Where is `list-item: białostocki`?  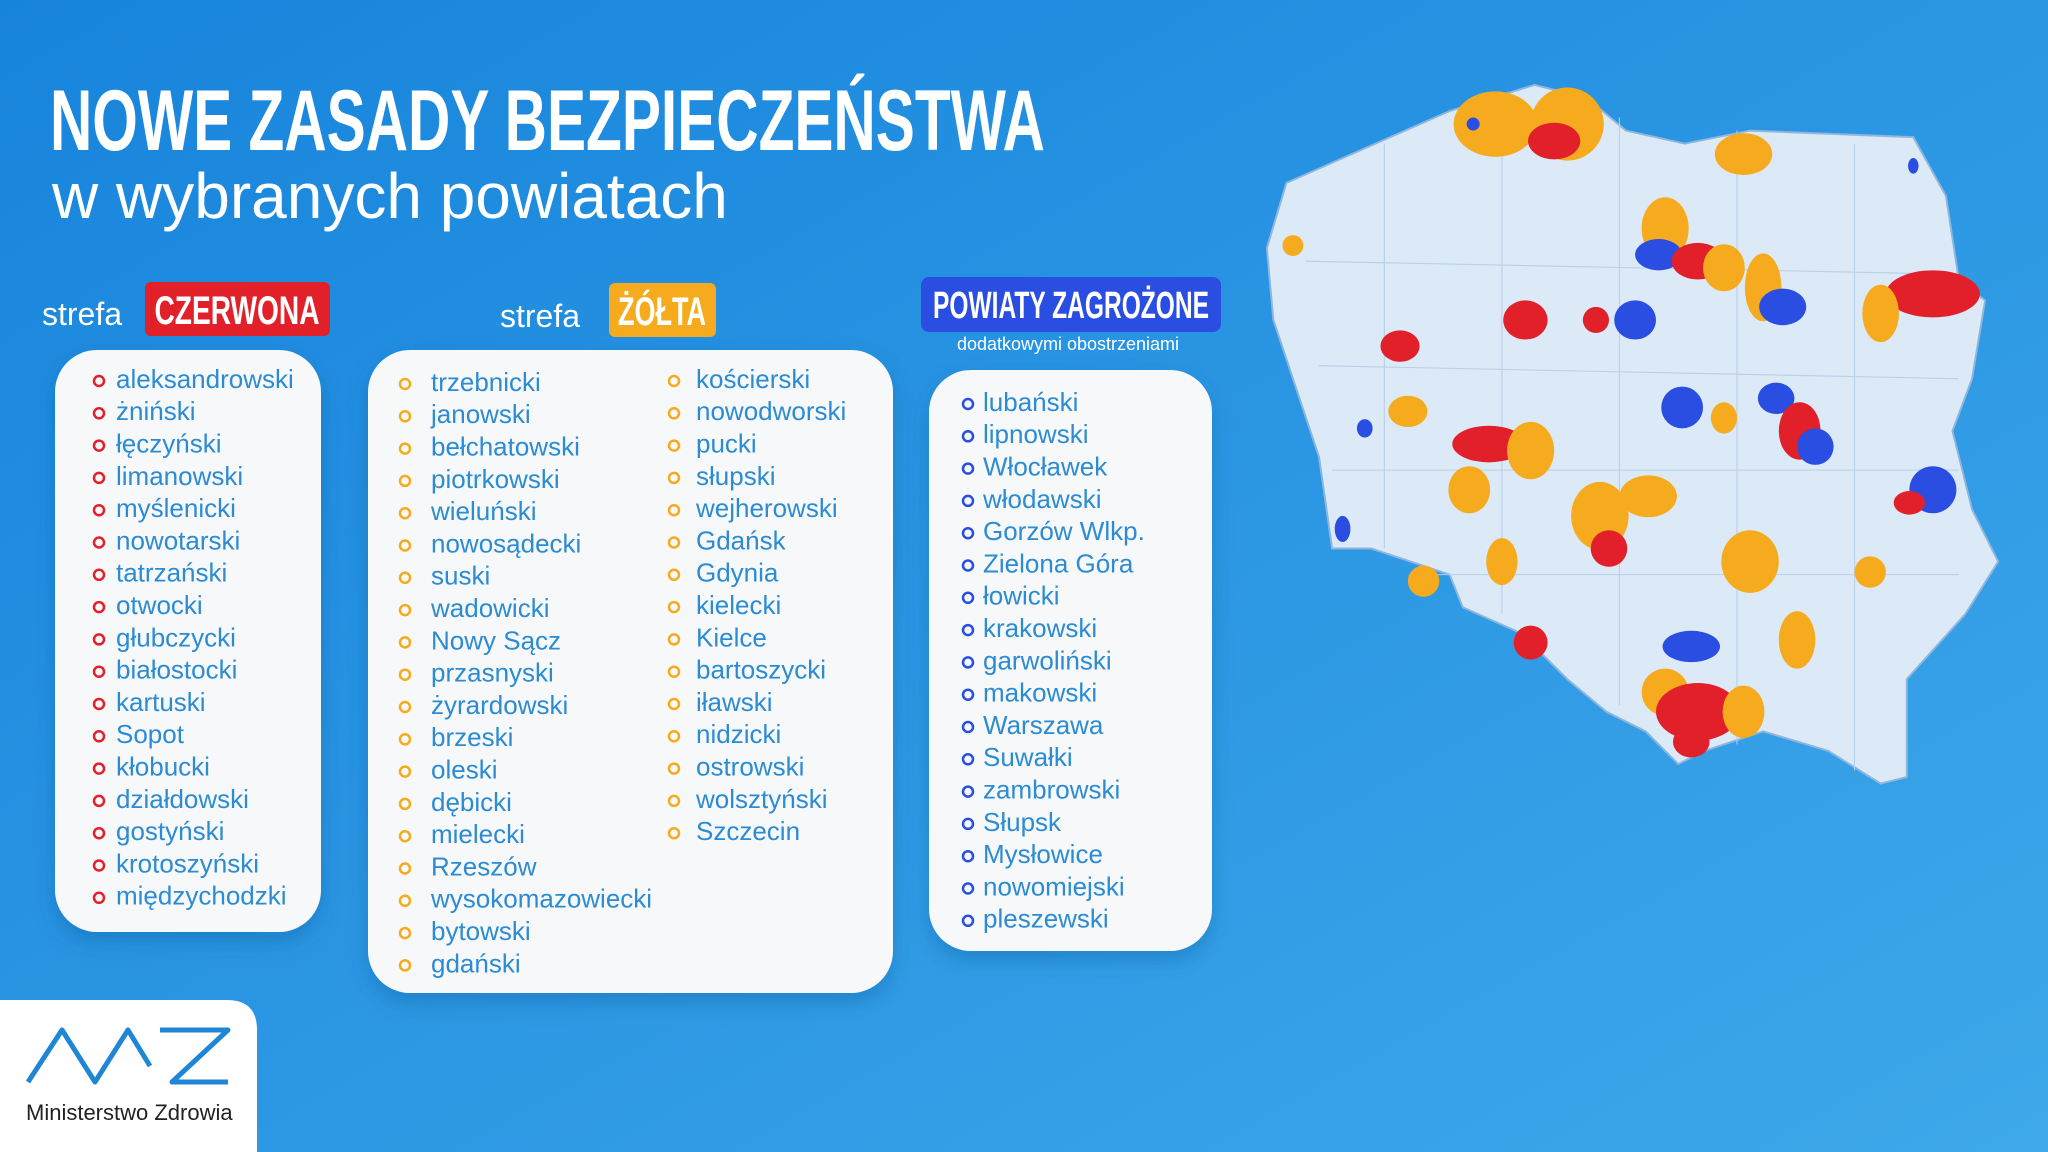
list-item: białostocki is located at coordinates (176, 670).